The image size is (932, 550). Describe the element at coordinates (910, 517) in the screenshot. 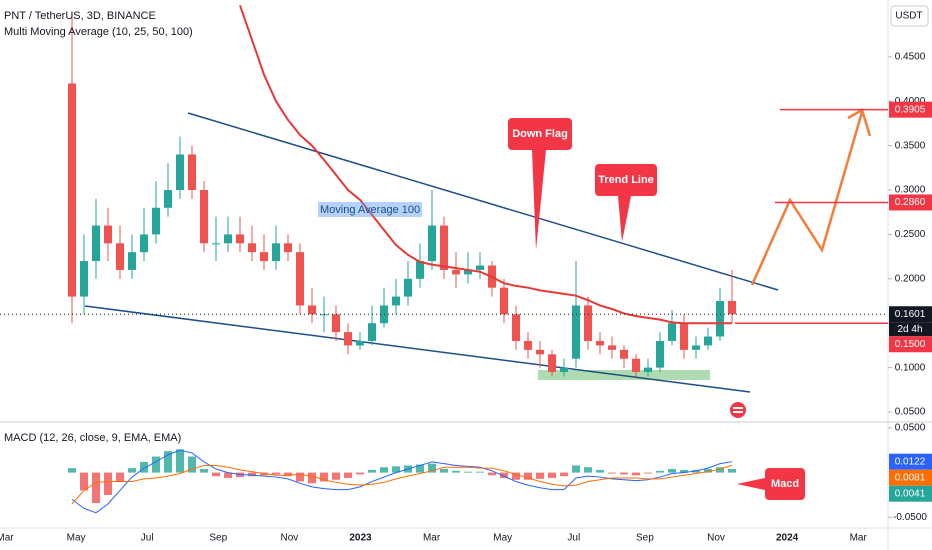

I see `y-tick-label: -0.0500` at that location.